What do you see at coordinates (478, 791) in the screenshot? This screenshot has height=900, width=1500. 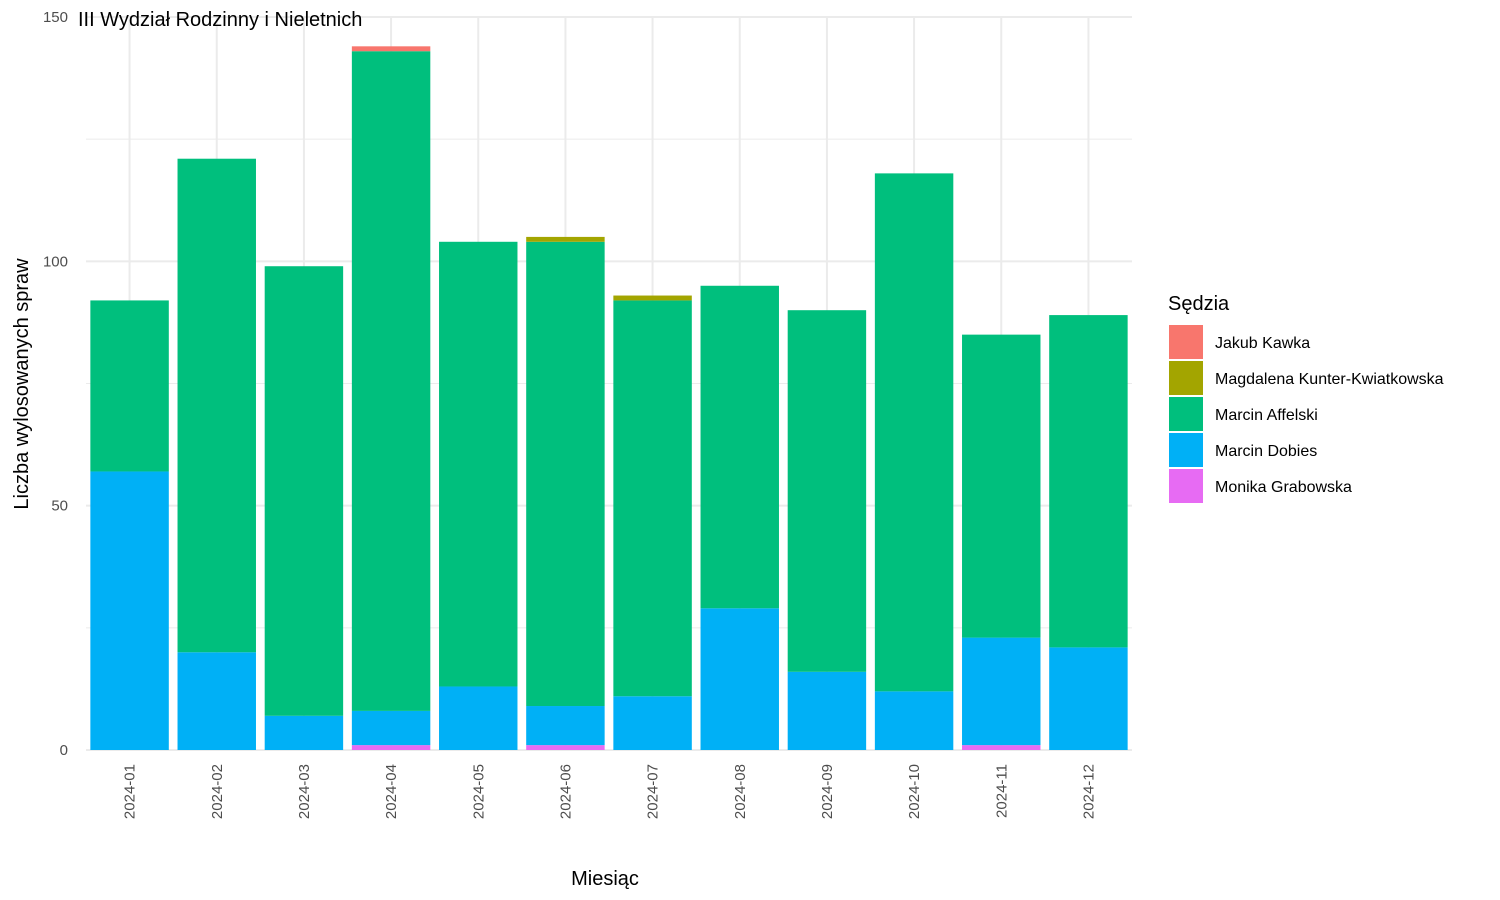 I see `x-tick-label: 2024-05` at bounding box center [478, 791].